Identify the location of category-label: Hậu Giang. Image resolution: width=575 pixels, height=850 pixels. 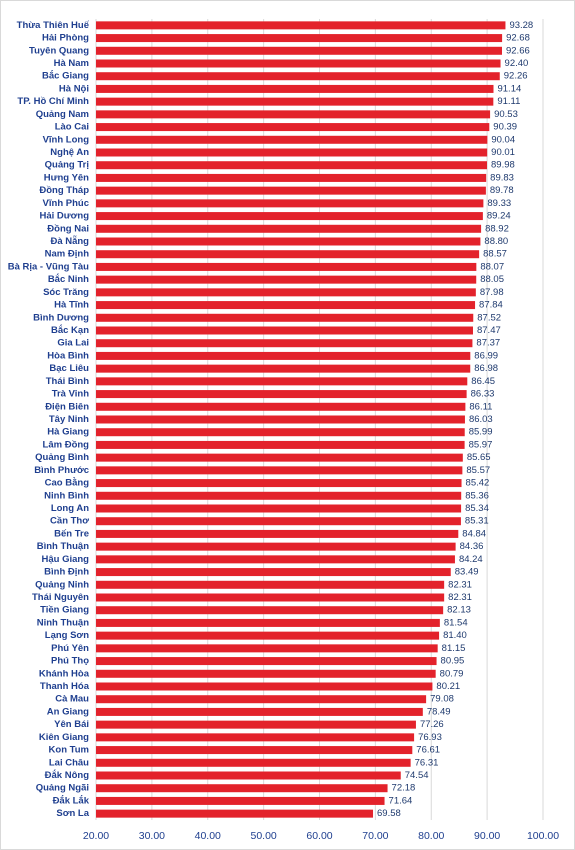
(65, 559).